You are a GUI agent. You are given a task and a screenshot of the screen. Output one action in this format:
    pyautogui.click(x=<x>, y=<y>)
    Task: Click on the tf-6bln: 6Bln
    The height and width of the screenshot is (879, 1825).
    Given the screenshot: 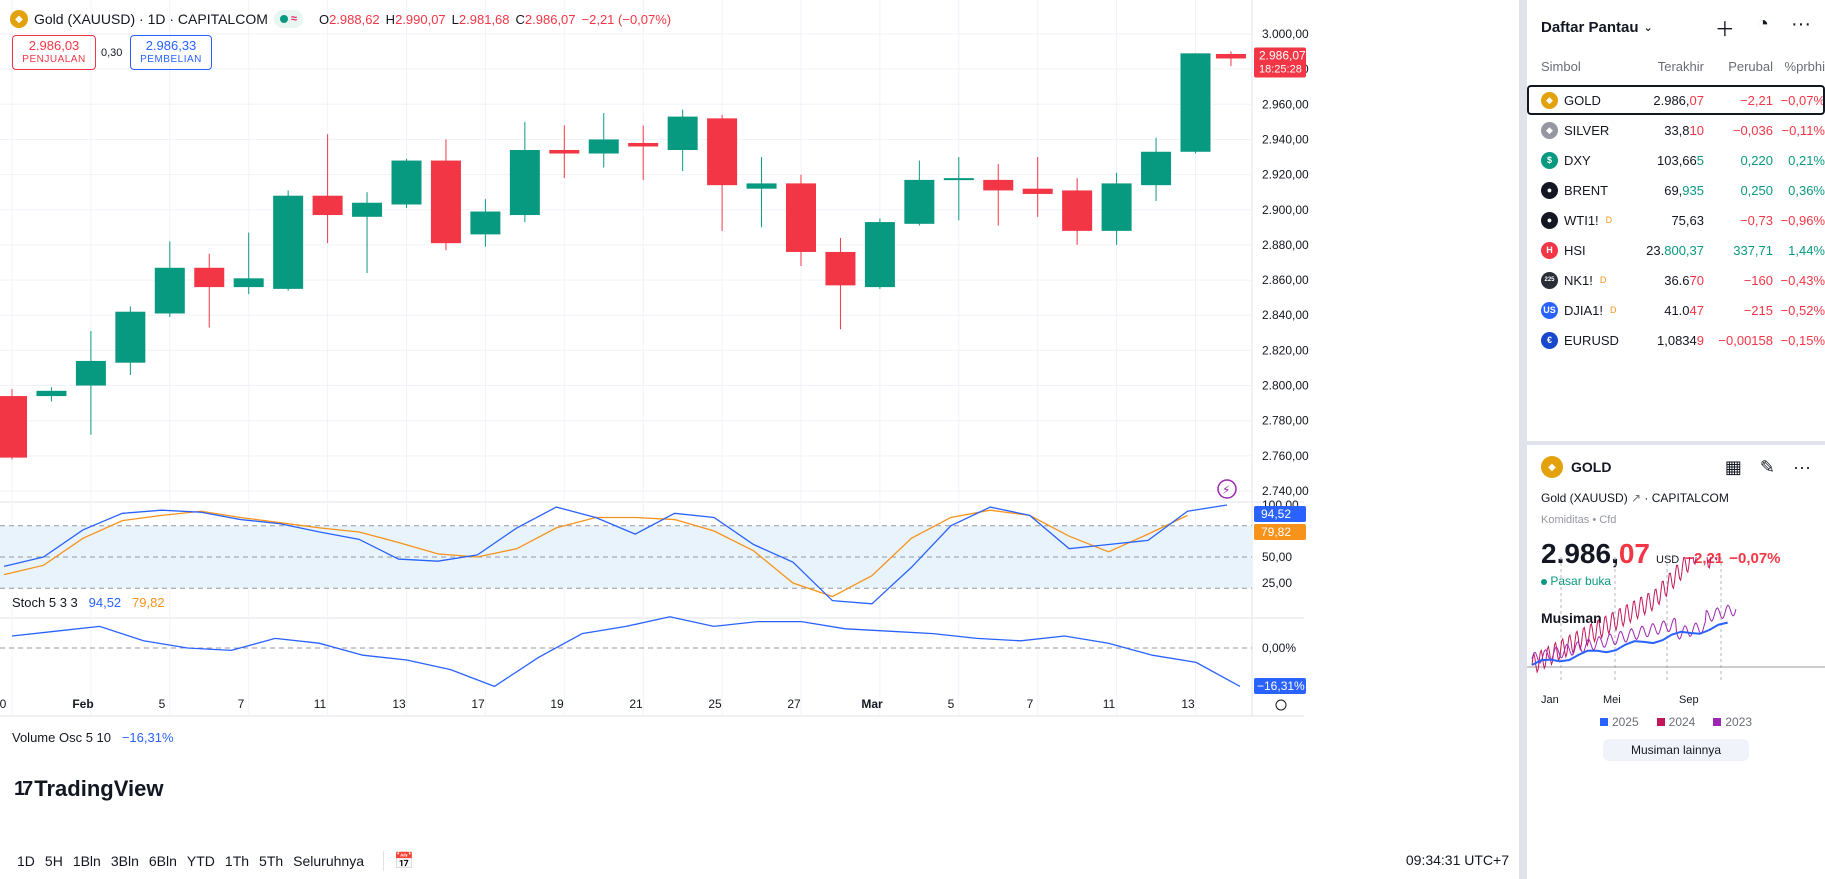 What is the action you would take?
    pyautogui.click(x=162, y=860)
    